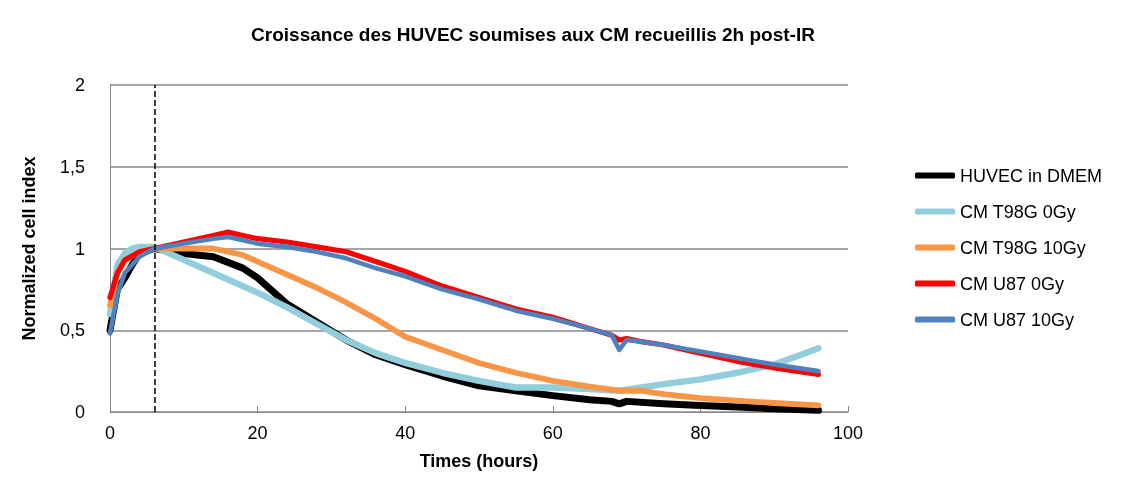 This screenshot has height=495, width=1125. What do you see at coordinates (79, 248) in the screenshot?
I see `y-tick-label: 1` at bounding box center [79, 248].